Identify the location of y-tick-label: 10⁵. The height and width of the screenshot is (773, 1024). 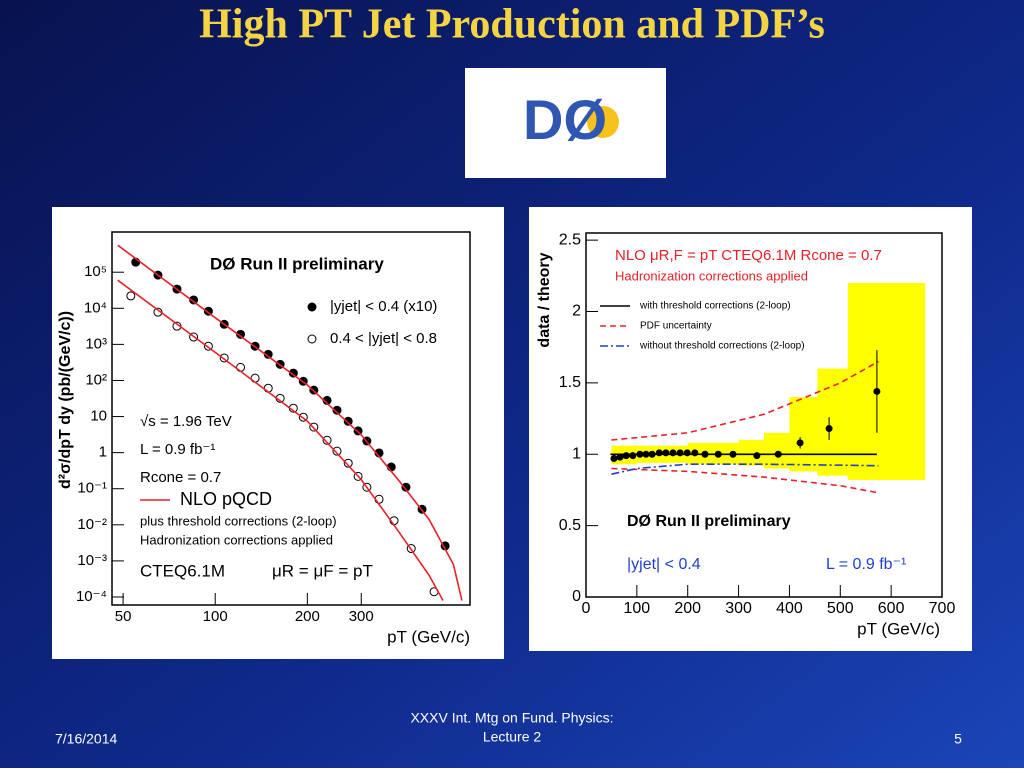
(95, 271).